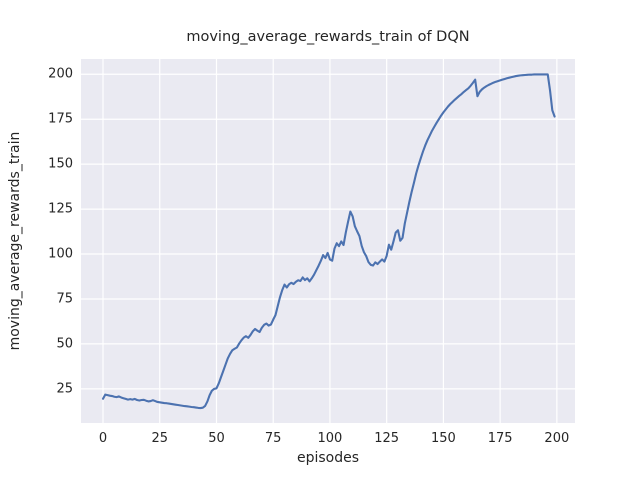 This screenshot has height=480, width=640. What do you see at coordinates (387, 438) in the screenshot?
I see `x-tick-label: 125` at bounding box center [387, 438].